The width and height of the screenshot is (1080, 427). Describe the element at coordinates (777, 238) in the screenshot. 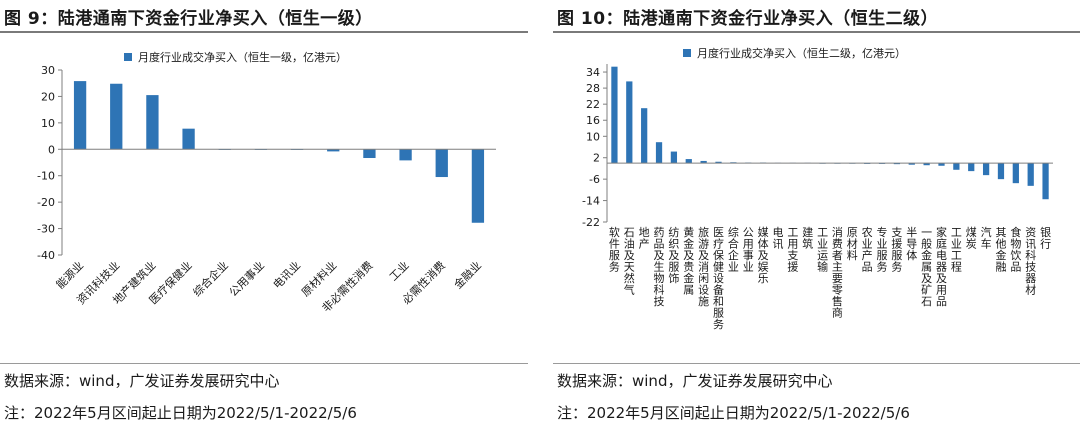

I see `category-label: 电讯` at that location.